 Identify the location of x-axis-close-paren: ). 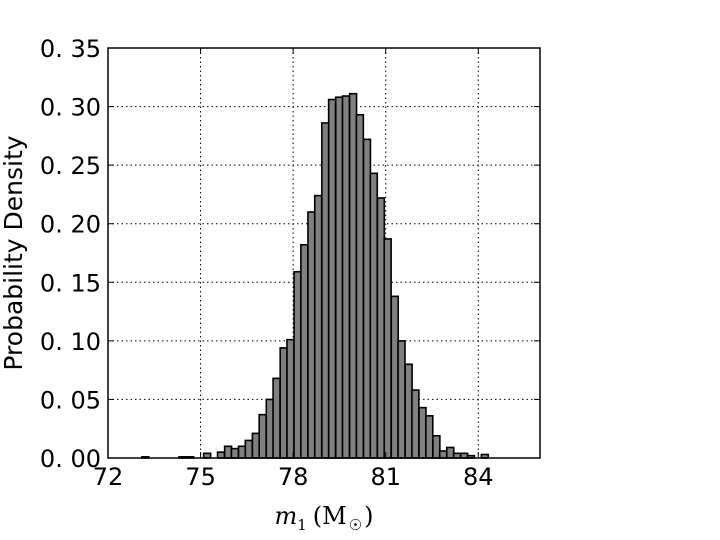
(368, 516).